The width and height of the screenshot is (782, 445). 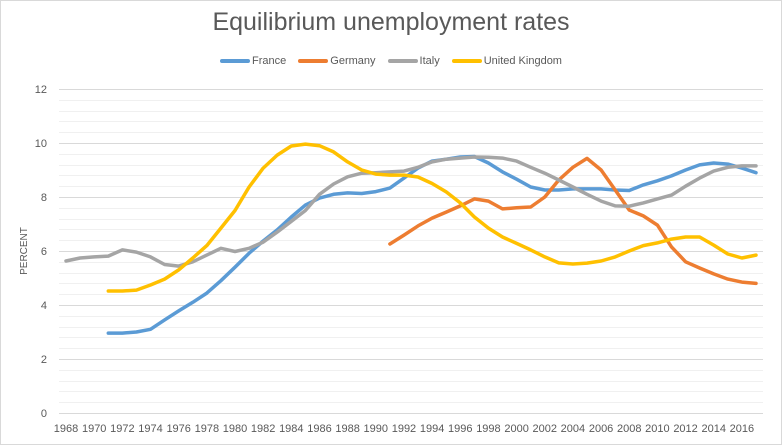 I want to click on legend-label-france: France, so click(x=269, y=61).